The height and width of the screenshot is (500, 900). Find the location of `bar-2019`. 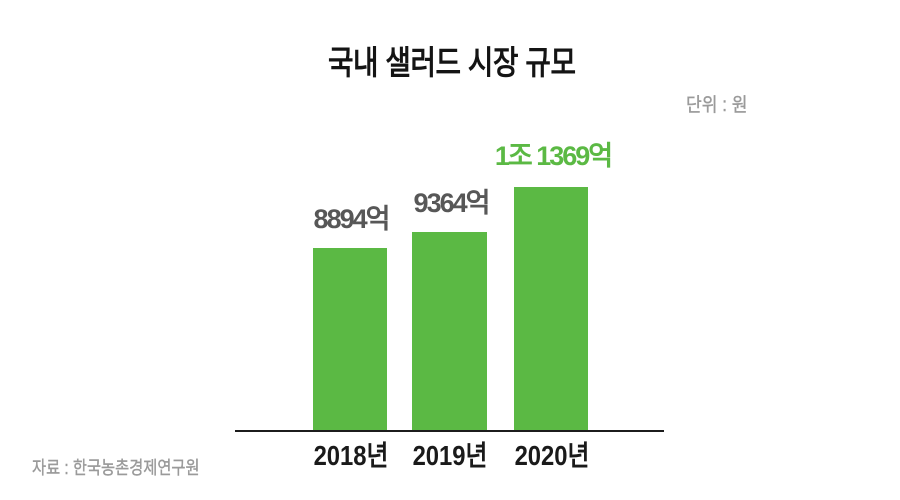

bar-2019 is located at coordinates (449, 331).